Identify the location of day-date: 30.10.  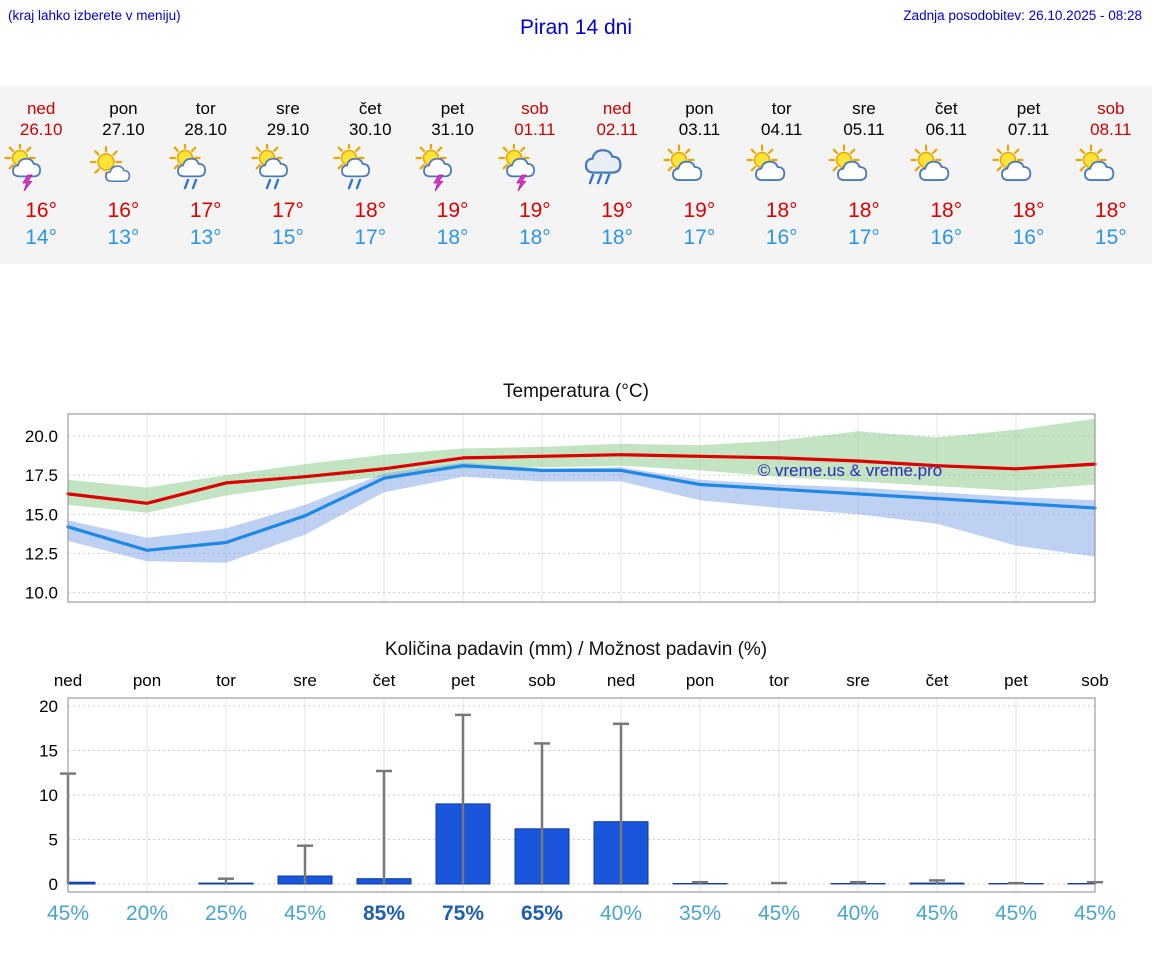
(370, 129).